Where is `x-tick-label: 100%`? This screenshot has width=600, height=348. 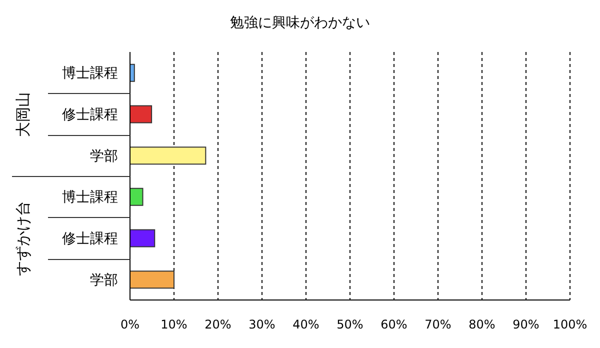
x-tick-label: 100% is located at coordinates (570, 325).